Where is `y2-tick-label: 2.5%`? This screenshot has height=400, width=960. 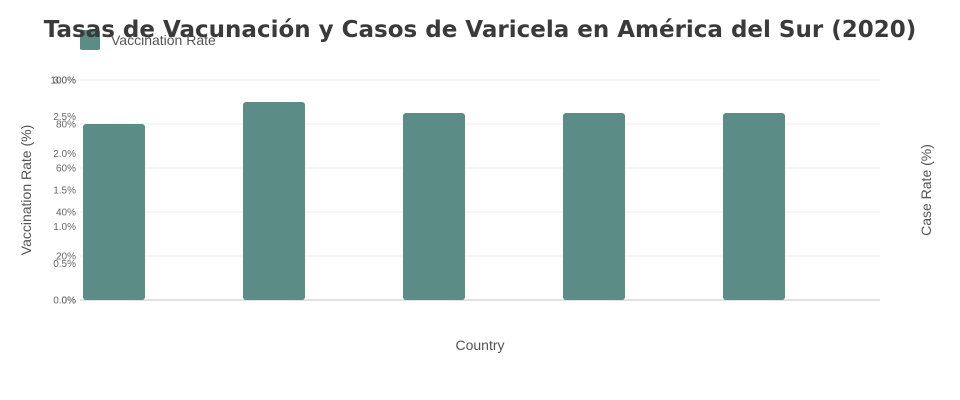 y2-tick-label: 2.5% is located at coordinates (64, 117).